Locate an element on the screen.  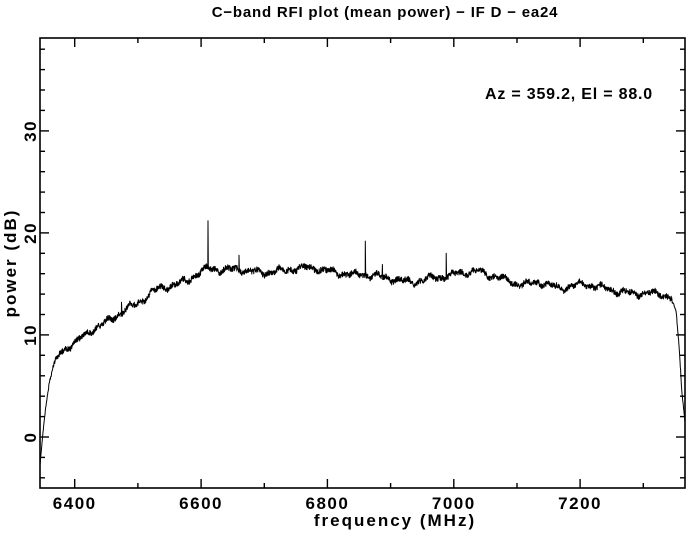
y-tick-label: 10 is located at coordinates (30, 335).